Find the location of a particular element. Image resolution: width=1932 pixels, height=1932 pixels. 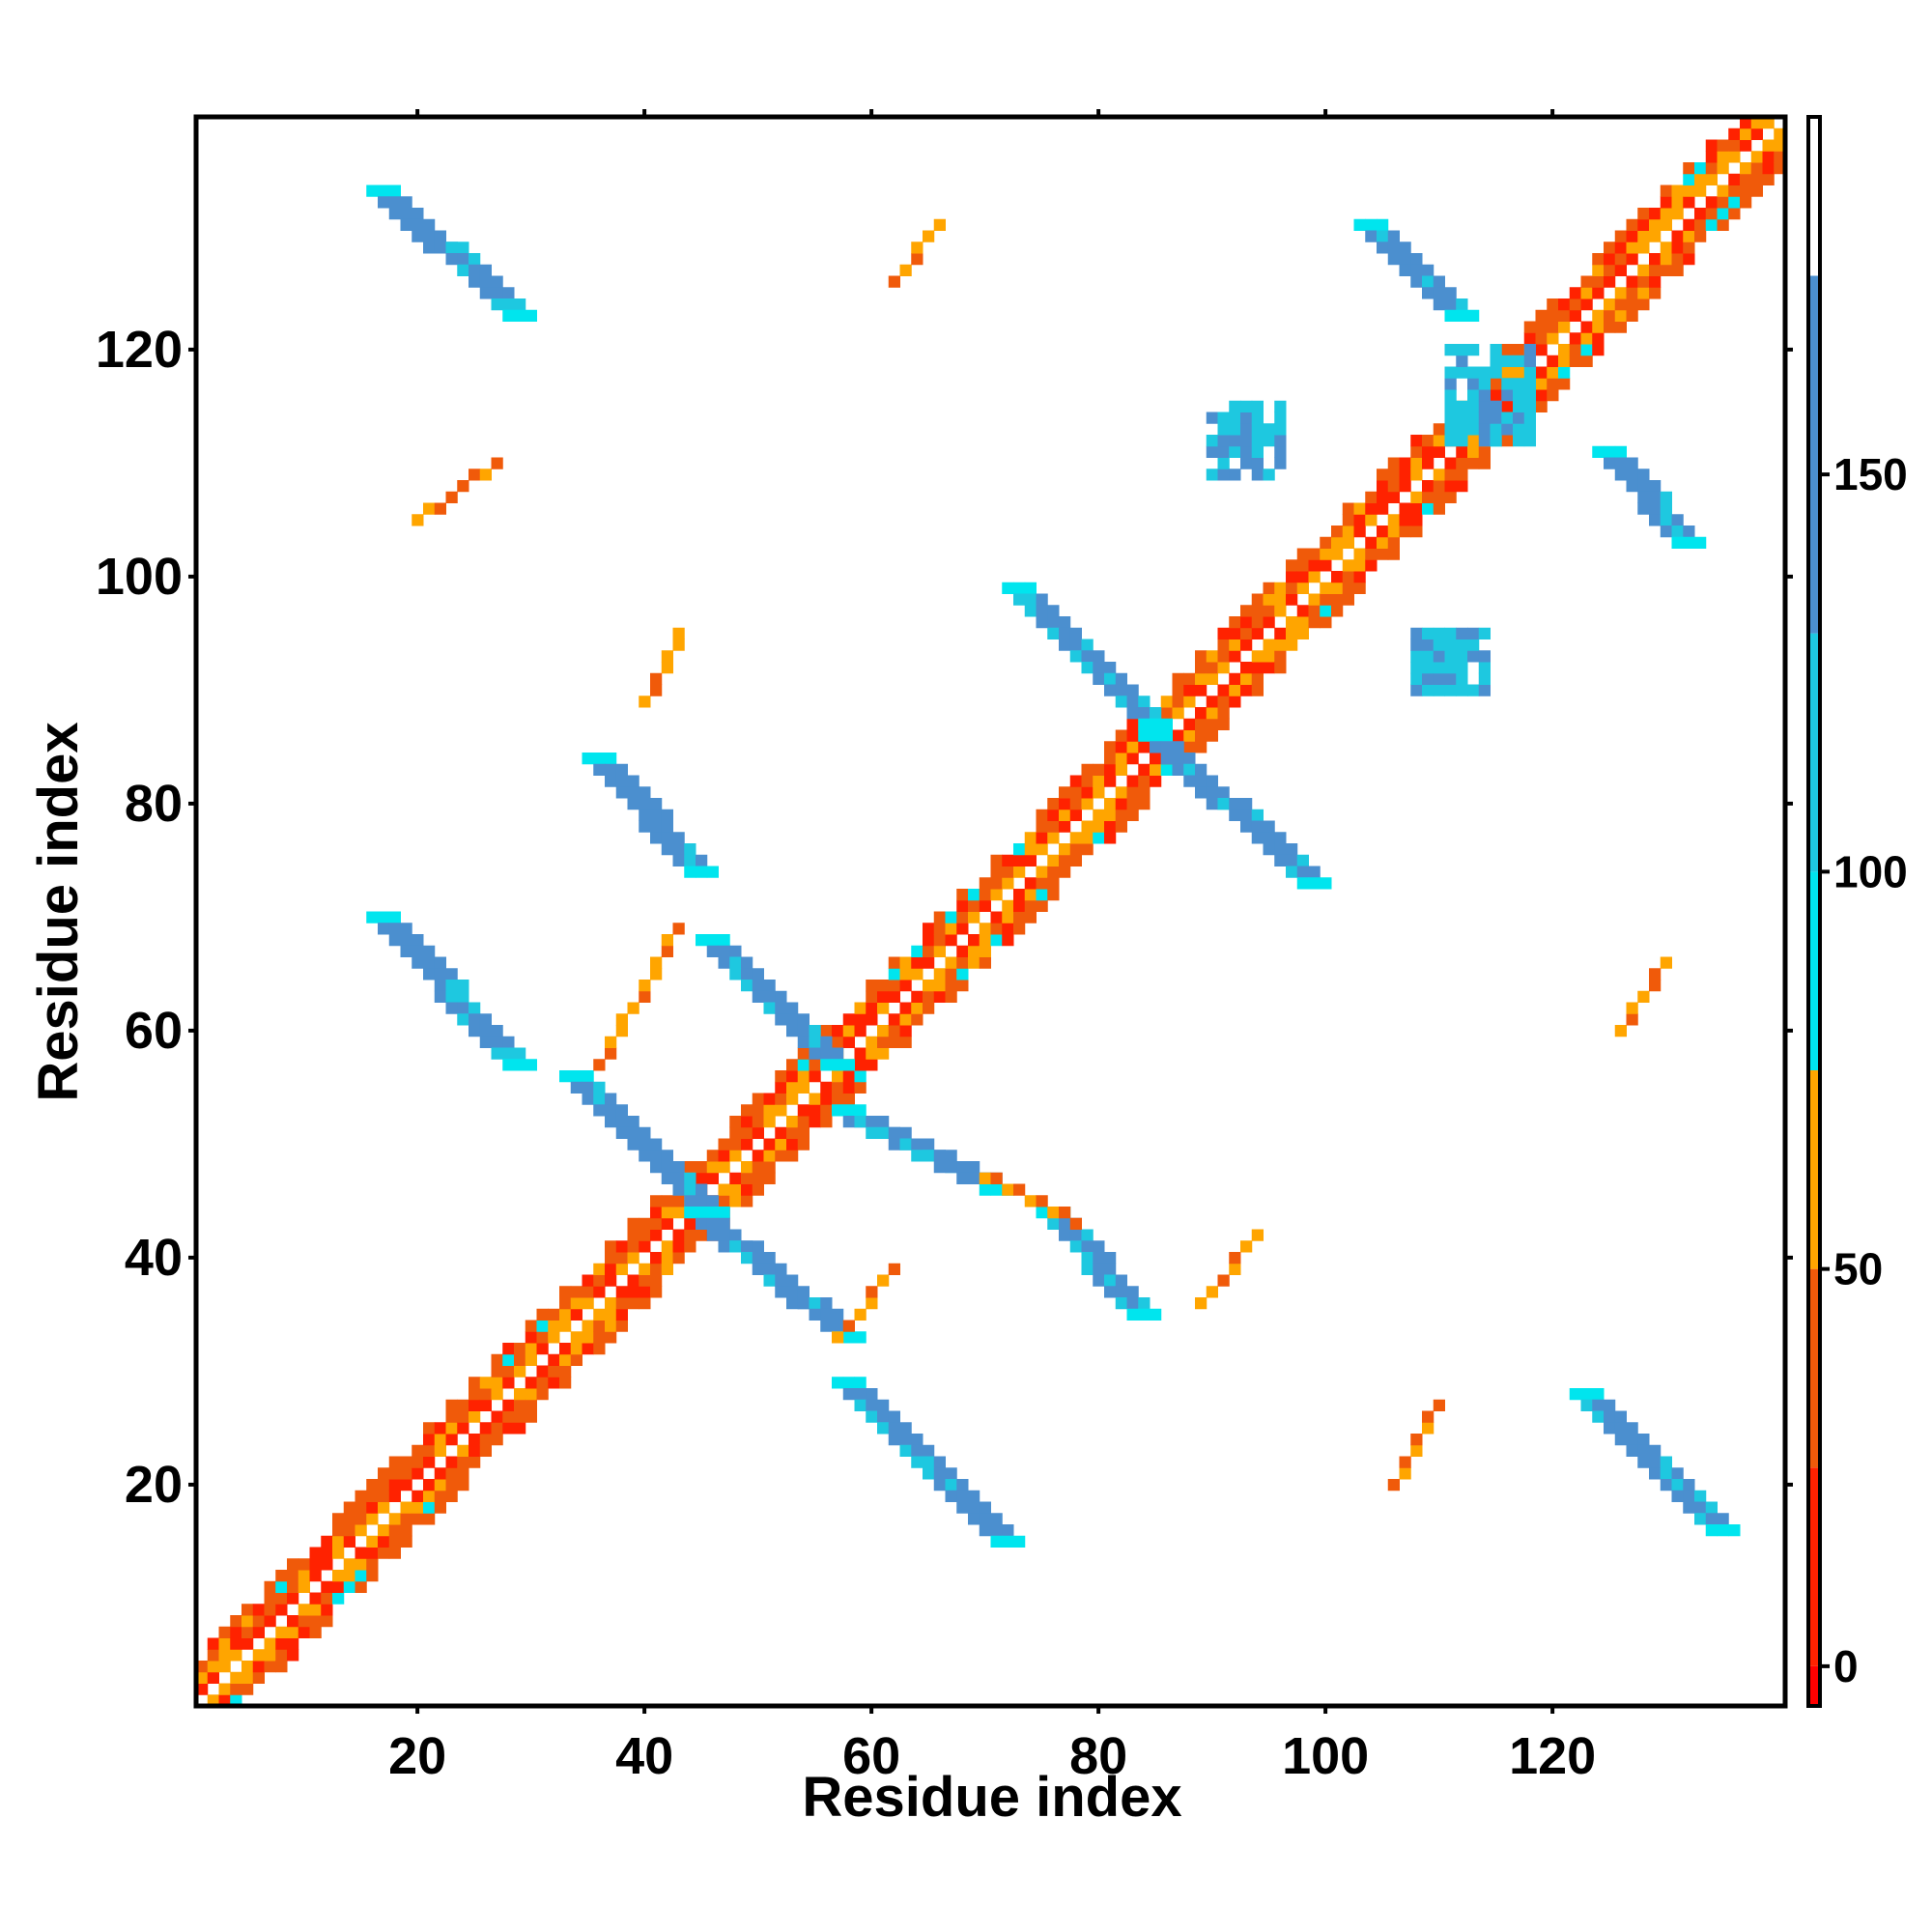

y-tick-label: 80 is located at coordinates (154, 804).